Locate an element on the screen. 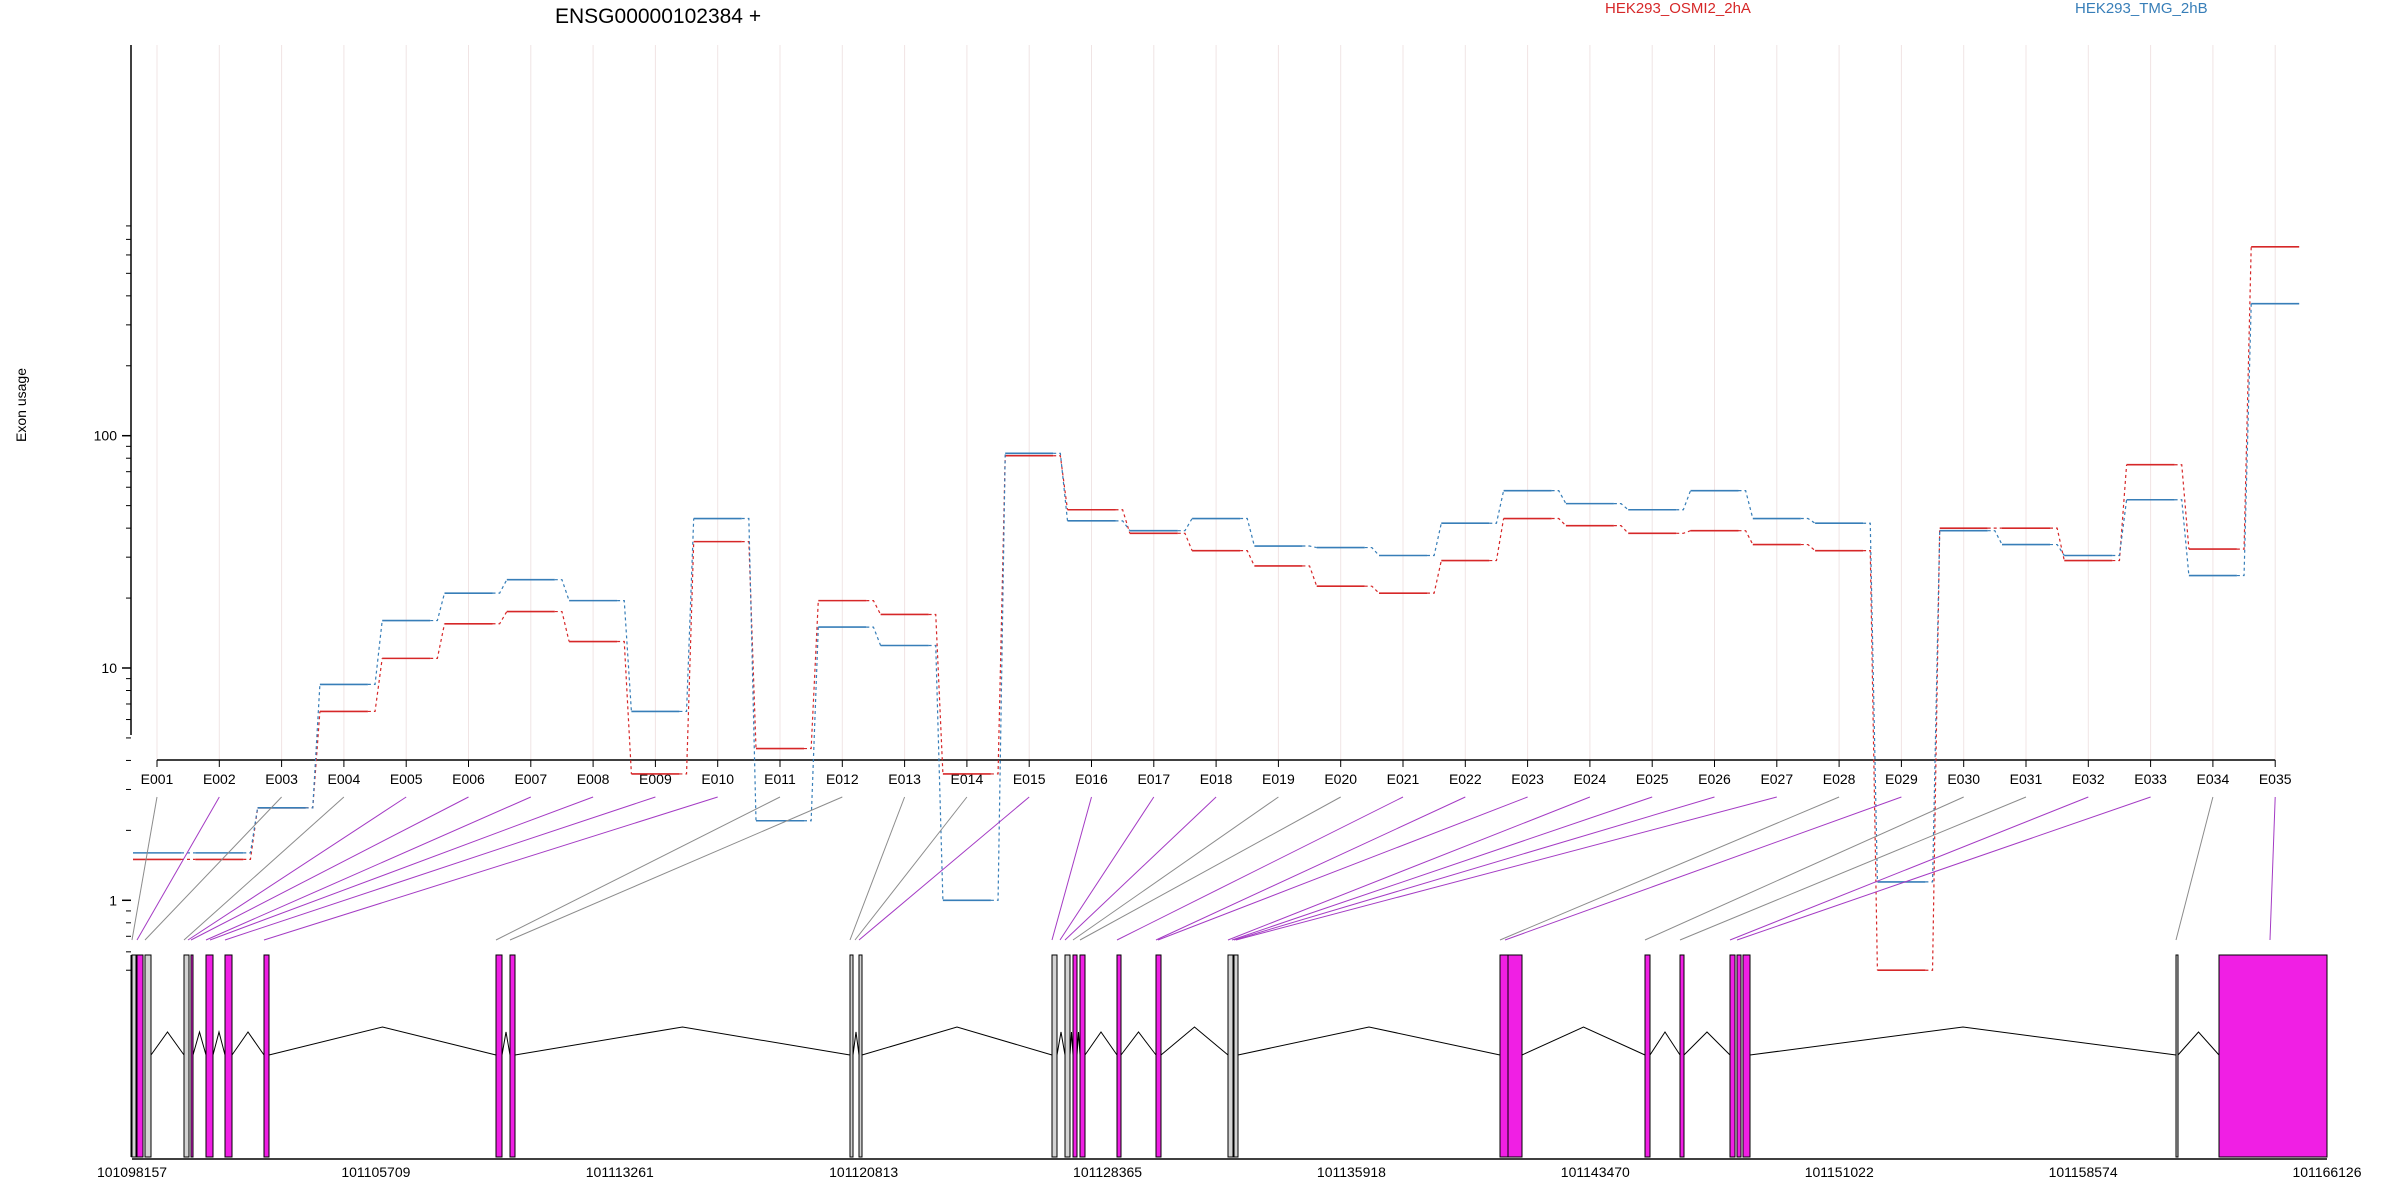 Image resolution: width=2400 pixels, height=1200 pixels. genomic-tick-label: 101120813 is located at coordinates (863, 1172).